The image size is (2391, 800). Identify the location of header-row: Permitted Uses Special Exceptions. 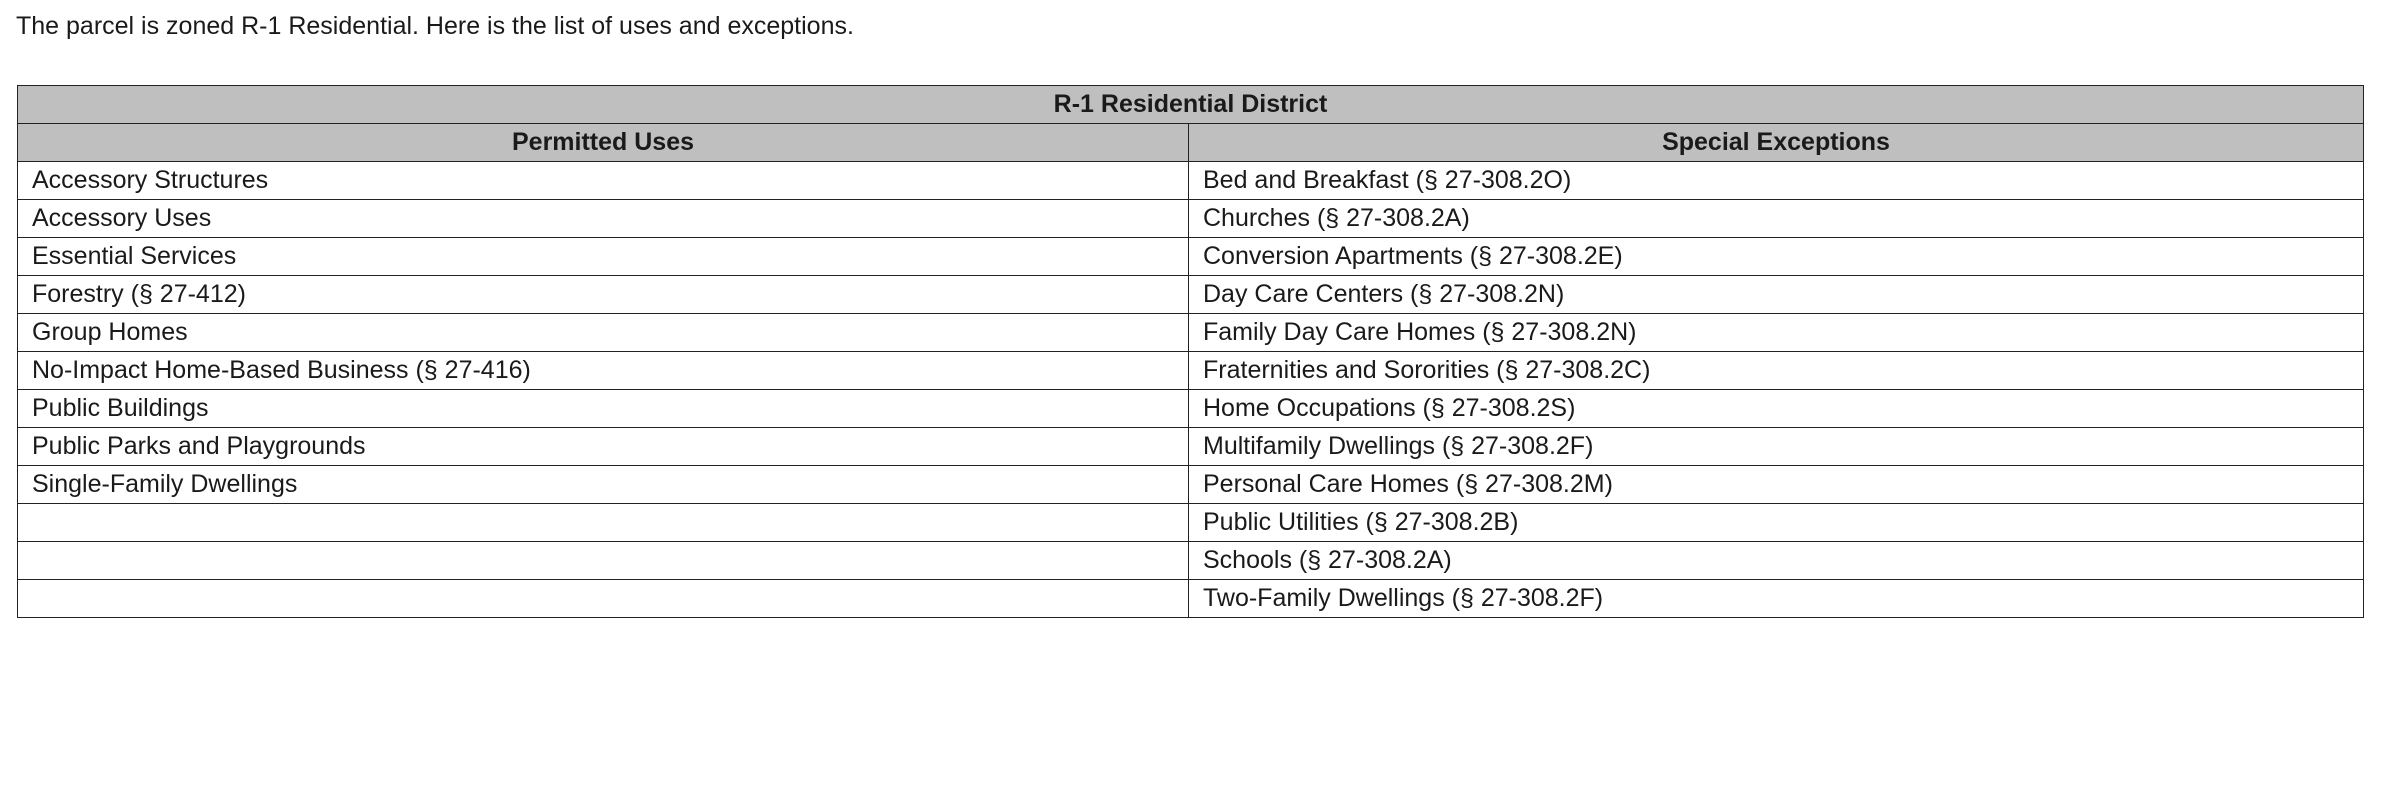
(1190, 142).